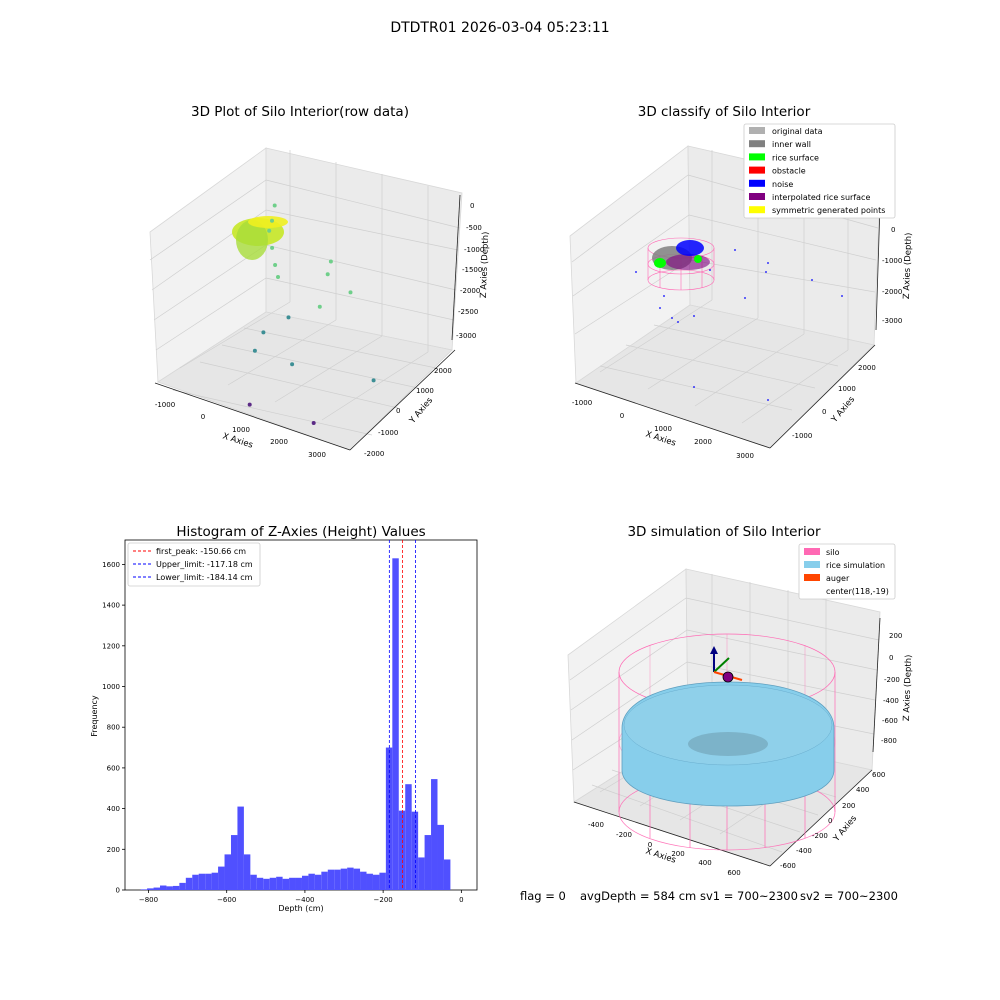  Describe the element at coordinates (791, 144) in the screenshot. I see `classify-legend-label: inner wall` at that location.